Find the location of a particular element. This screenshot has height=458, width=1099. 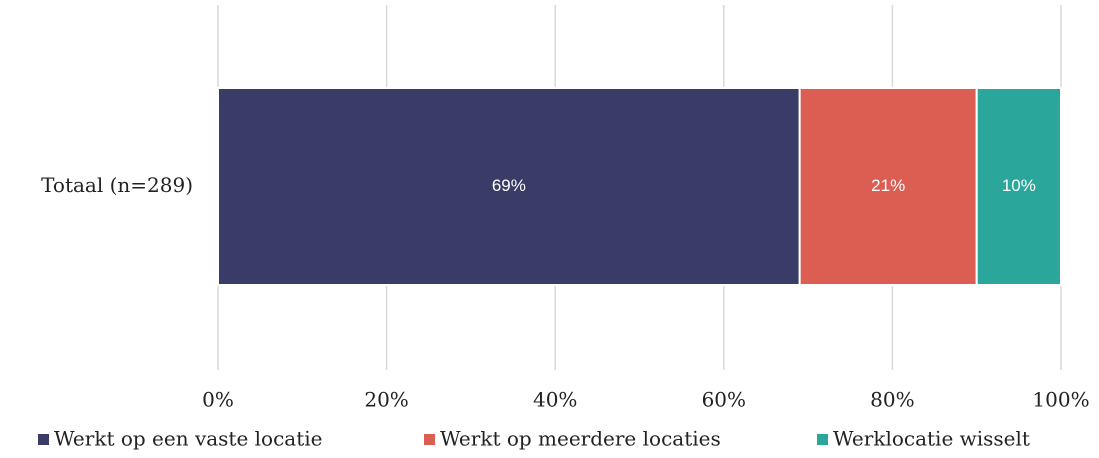

data-label: 10% is located at coordinates (1019, 185).